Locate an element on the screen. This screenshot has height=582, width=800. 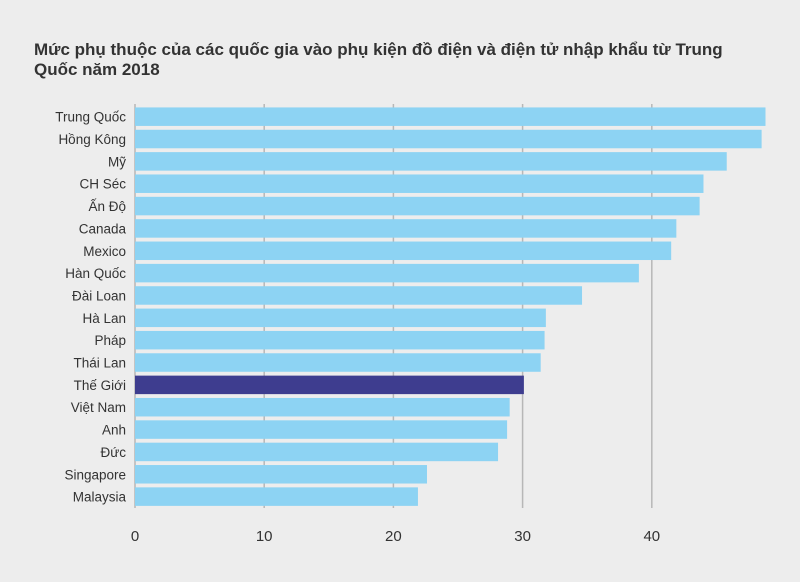
category-label: Canada is located at coordinates (103, 228).